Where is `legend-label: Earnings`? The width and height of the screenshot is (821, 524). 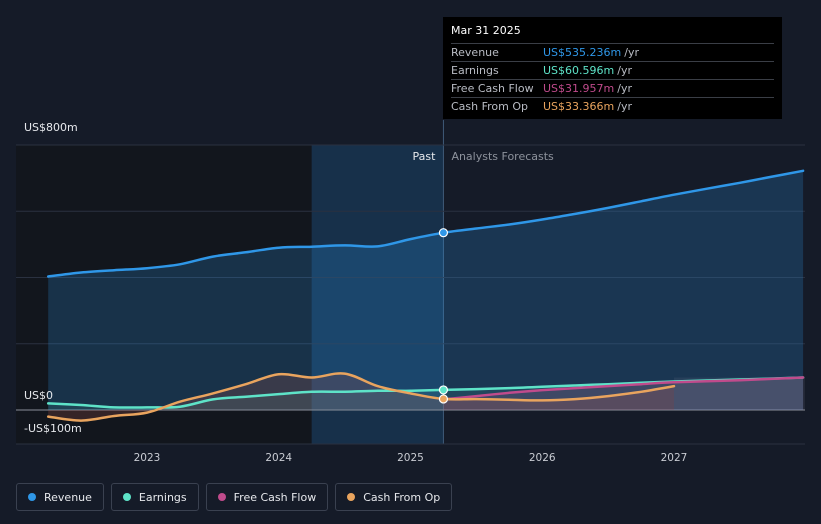 legend-label: Earnings is located at coordinates (162, 497).